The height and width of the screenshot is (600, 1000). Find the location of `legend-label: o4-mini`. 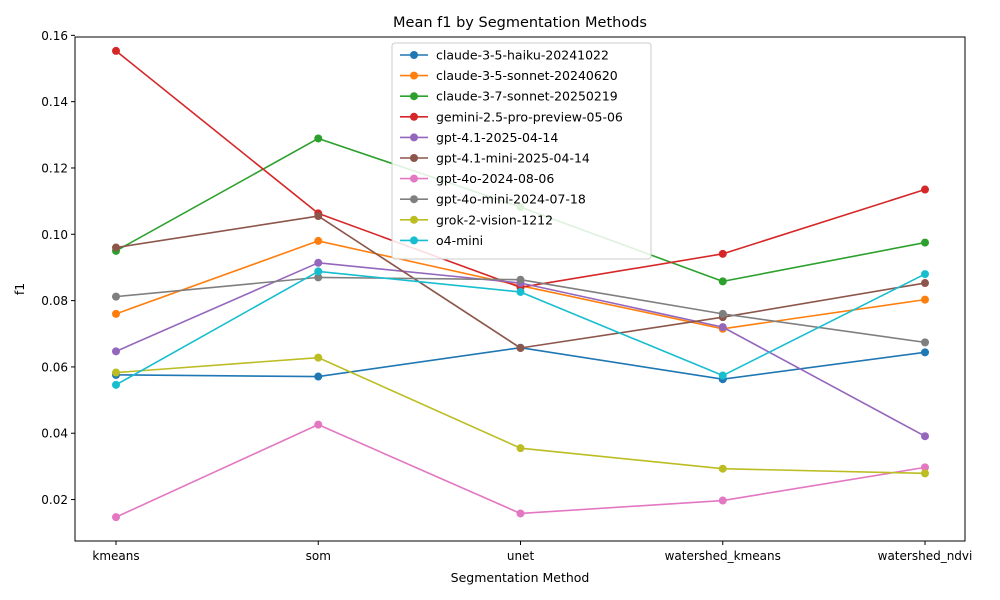

legend-label: o4-mini is located at coordinates (459, 240).